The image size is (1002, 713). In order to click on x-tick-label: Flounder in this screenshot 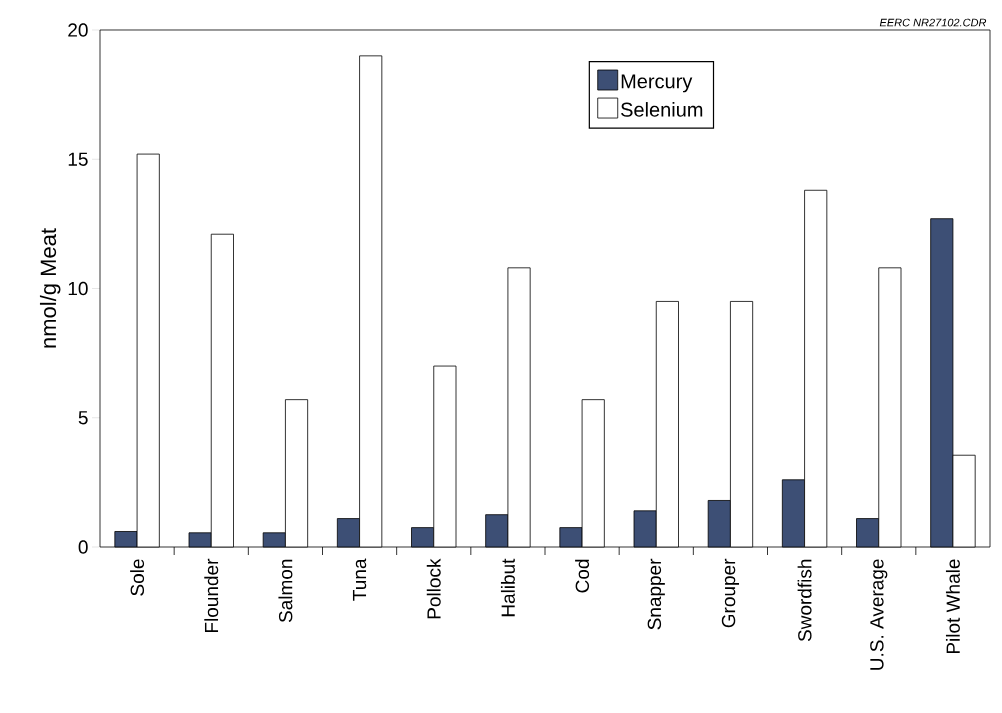, I will do `click(211, 595)`.